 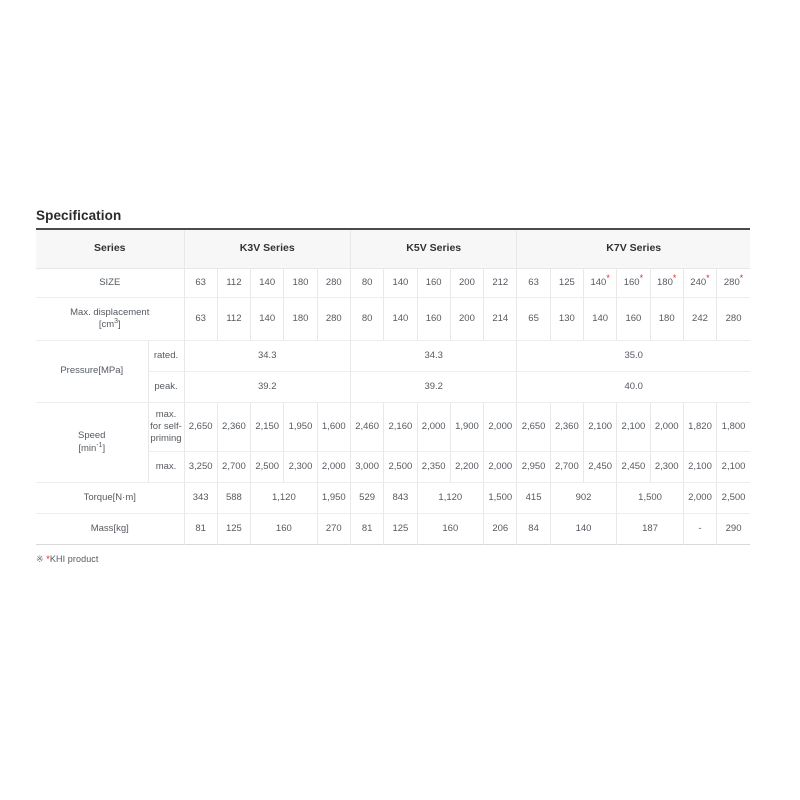 What do you see at coordinates (400, 319) in the screenshot?
I see `cell-displacement-k5v-1: 140` at bounding box center [400, 319].